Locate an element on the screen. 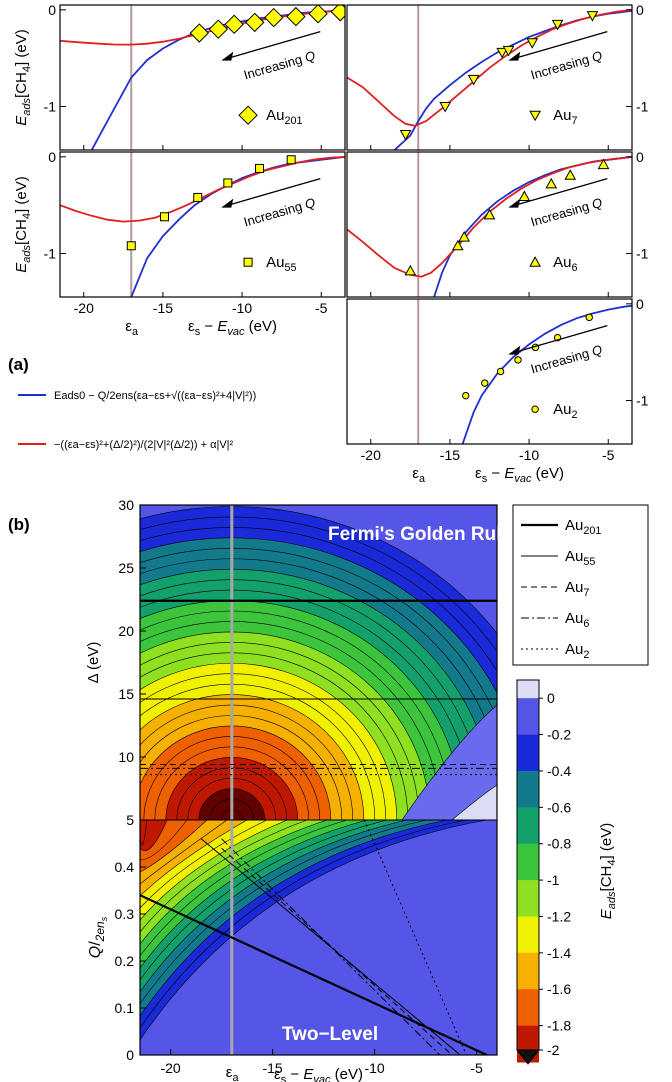  y-tick-label: 0.1 is located at coordinates (125, 1008).